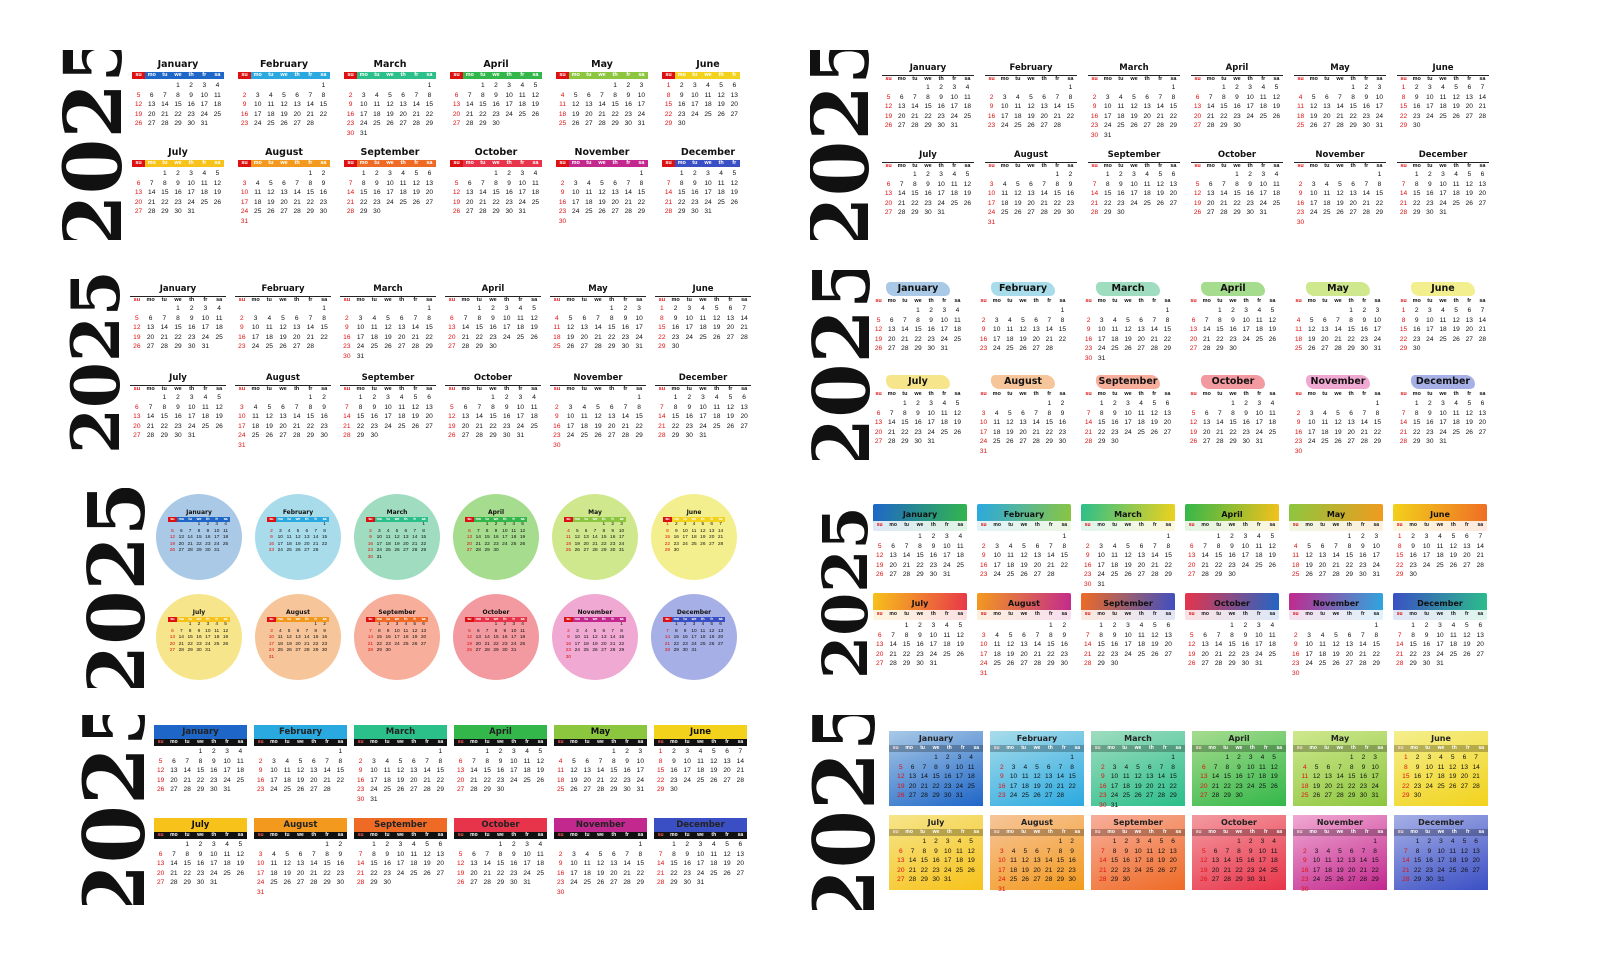 This screenshot has width=1611, height=980. Describe the element at coordinates (1205, 654) in the screenshot. I see `day-cell: 20` at that location.